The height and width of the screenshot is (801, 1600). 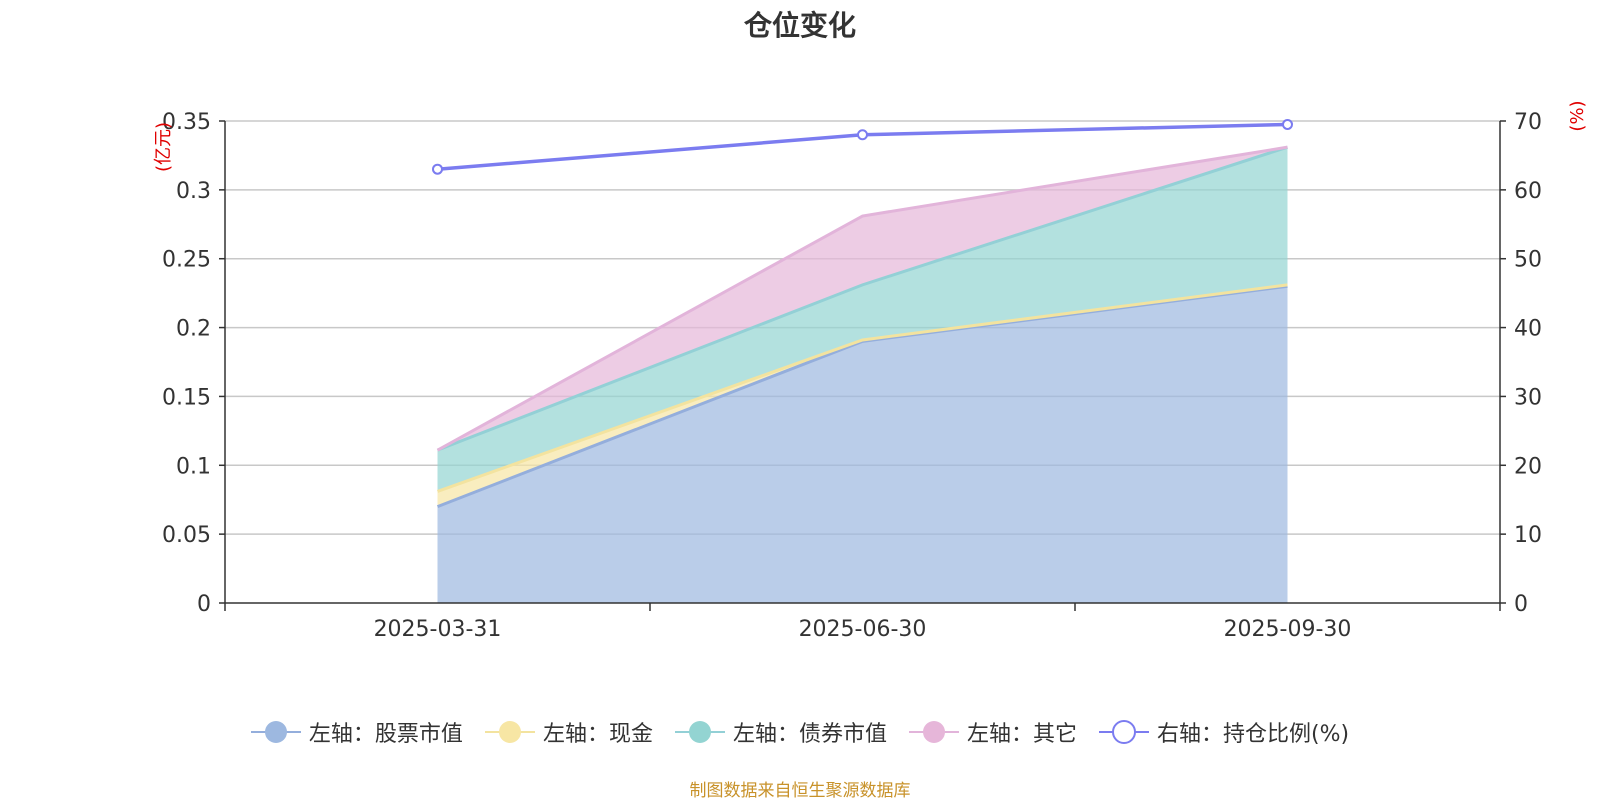 What do you see at coordinates (193, 191) in the screenshot?
I see `left-tick-label: 0.3` at bounding box center [193, 191].